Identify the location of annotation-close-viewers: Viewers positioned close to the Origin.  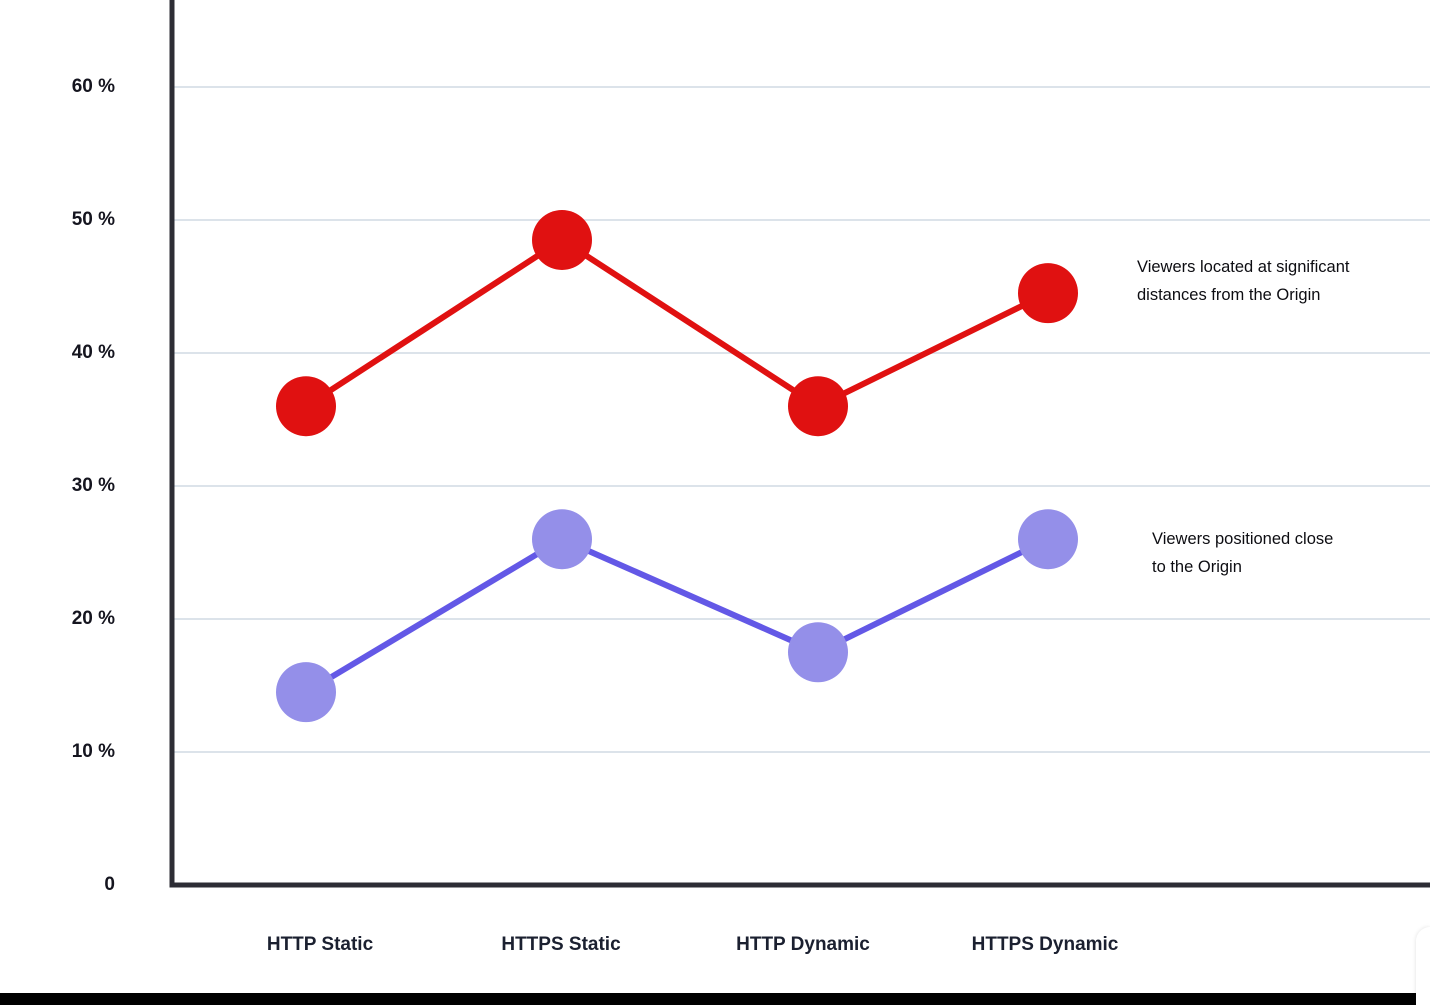
(1242, 553).